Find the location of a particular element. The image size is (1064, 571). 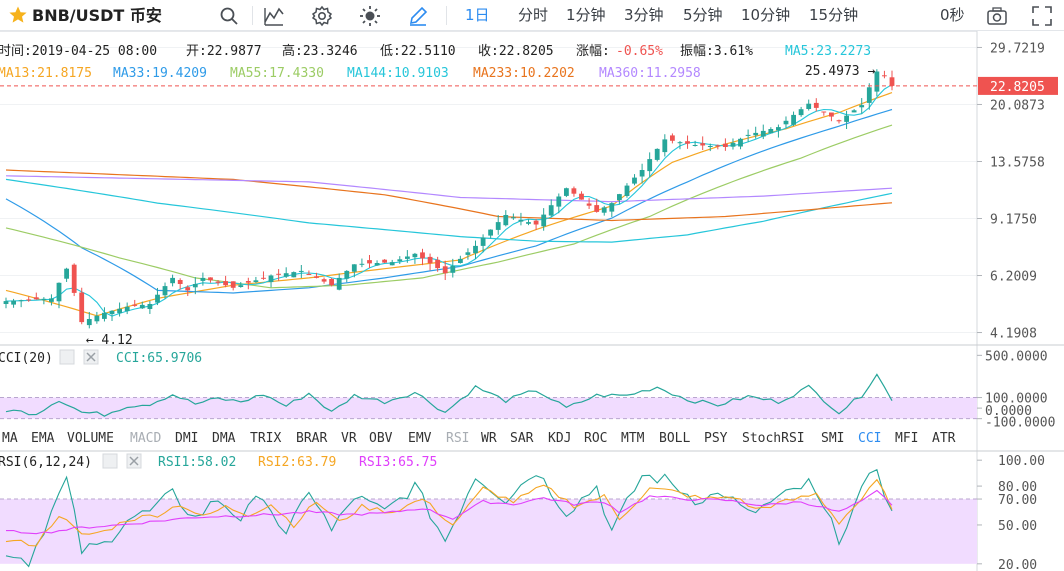

info-low: 低:22.5110 is located at coordinates (418, 51).